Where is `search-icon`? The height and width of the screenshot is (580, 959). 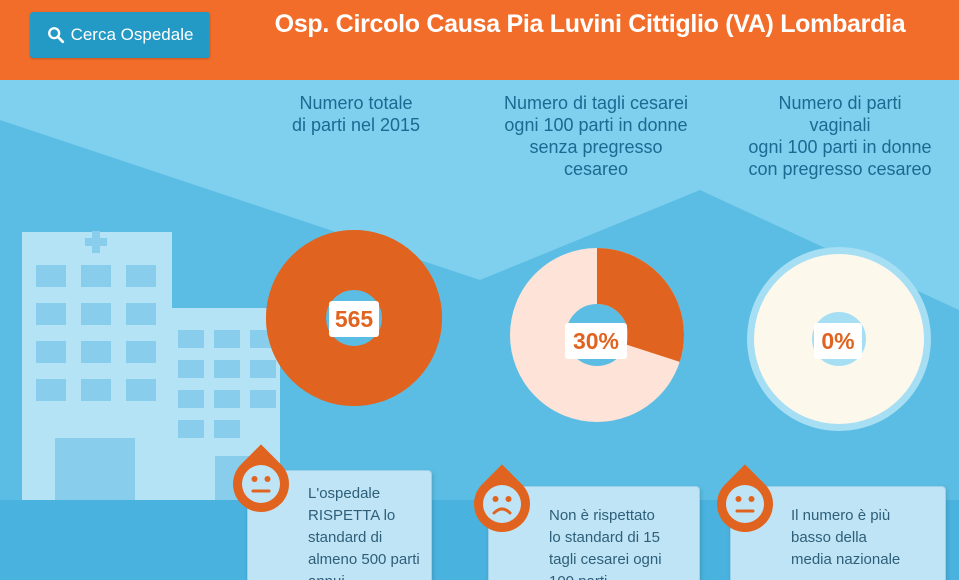 search-icon is located at coordinates (55, 35).